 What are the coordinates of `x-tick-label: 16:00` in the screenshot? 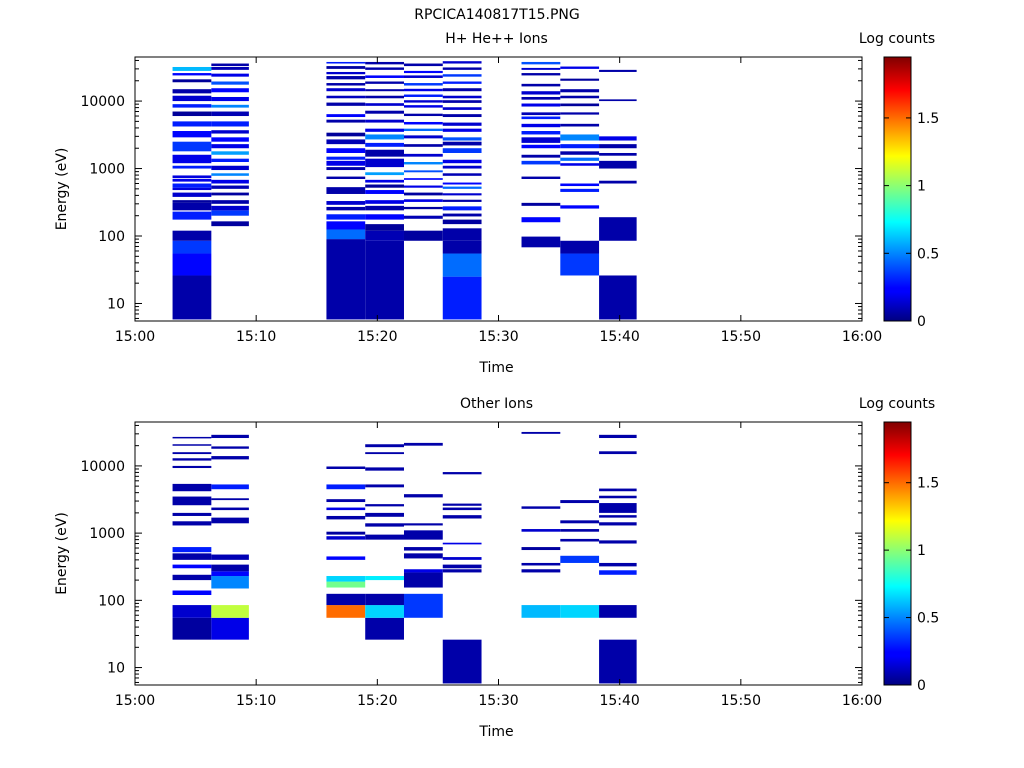 It's located at (862, 701).